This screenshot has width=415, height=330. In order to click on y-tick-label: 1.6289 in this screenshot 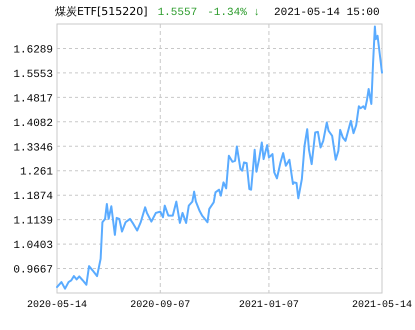, I will do `click(33, 50)`.